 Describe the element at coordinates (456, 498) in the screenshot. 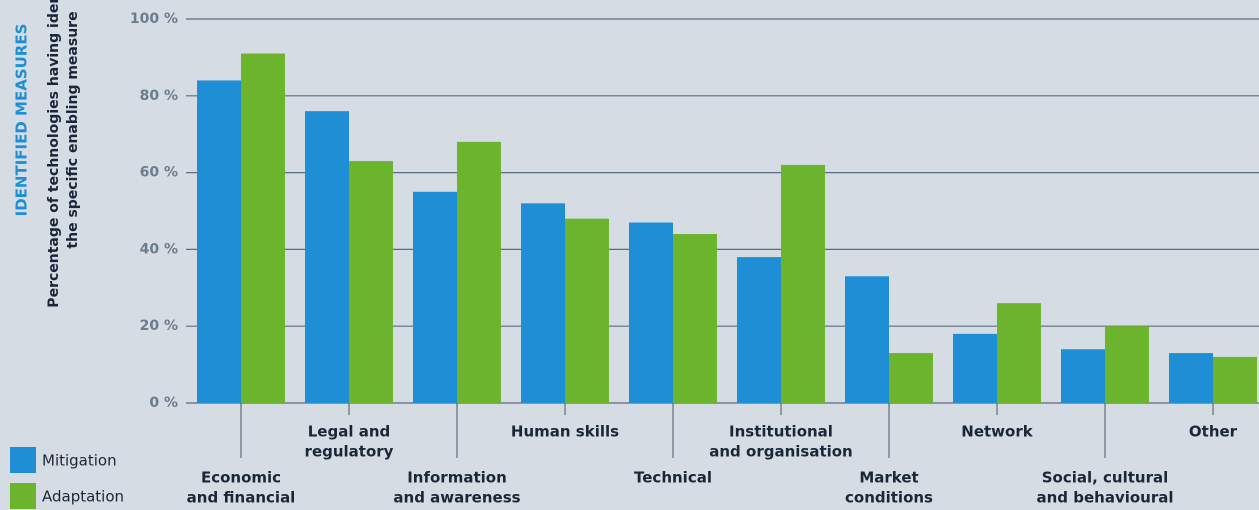

I see `x-tick-label: and awareness` at that location.